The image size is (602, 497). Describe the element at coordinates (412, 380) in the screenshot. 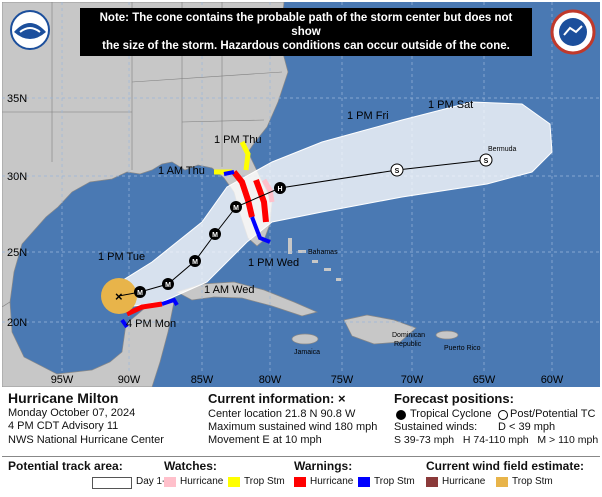

I see `svg-text: 70W` at that location.